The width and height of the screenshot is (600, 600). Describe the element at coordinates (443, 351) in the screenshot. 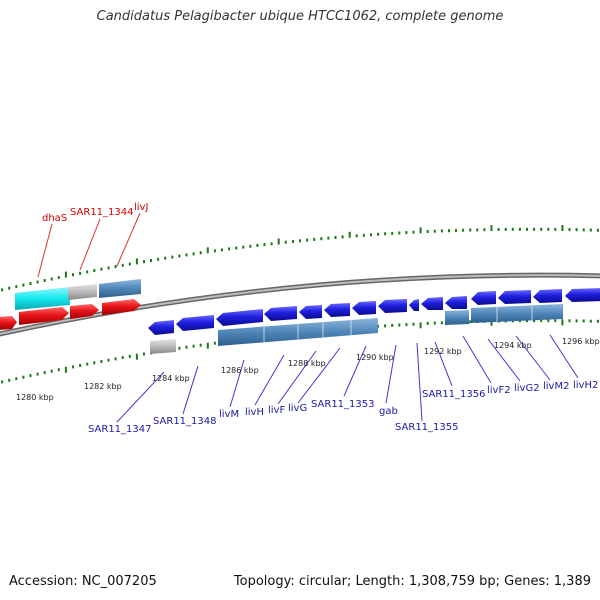

I see `scale-label: 1292 kbp` at that location.